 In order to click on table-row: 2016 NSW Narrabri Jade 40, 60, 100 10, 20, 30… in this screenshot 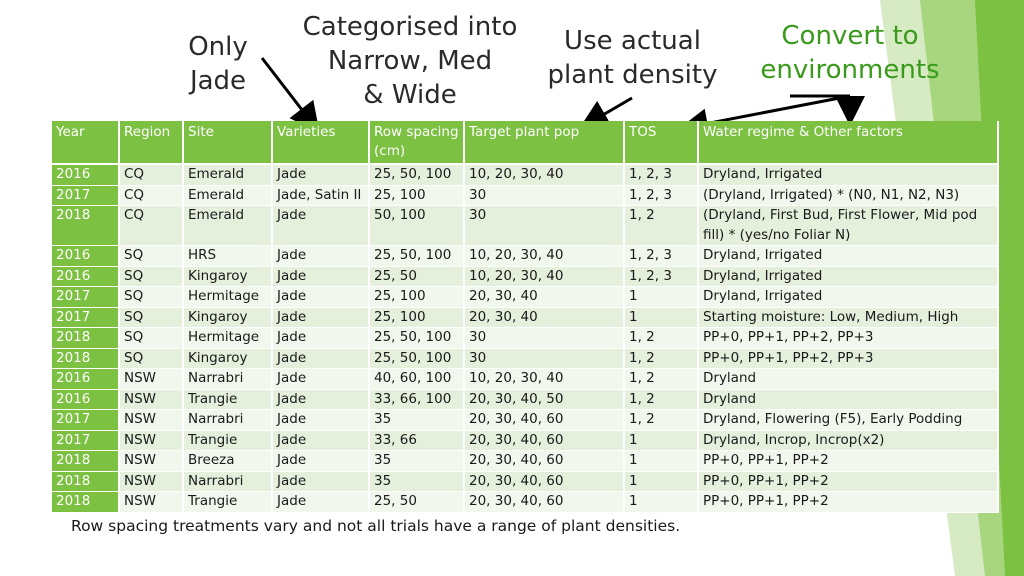, I will do `click(525, 379)`.